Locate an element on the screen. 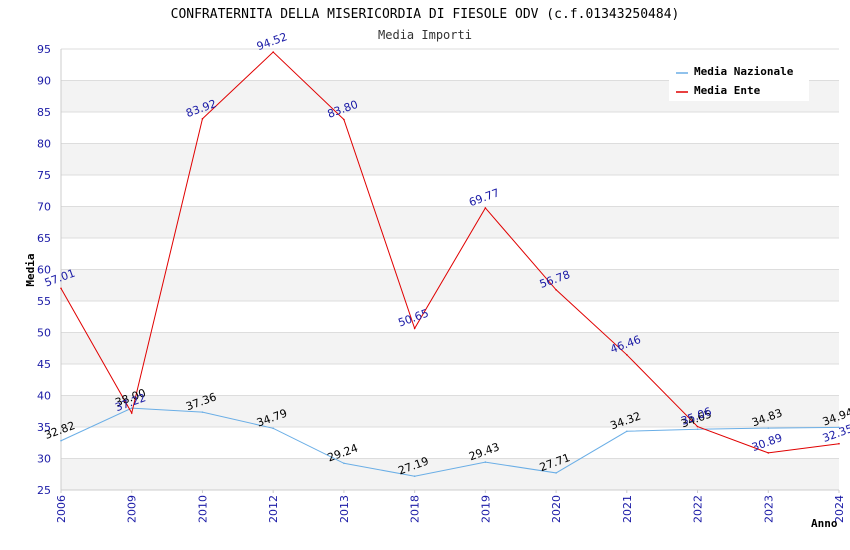 This screenshot has width=850, height=550. x-tick-label: 2010 is located at coordinates (202, 509).